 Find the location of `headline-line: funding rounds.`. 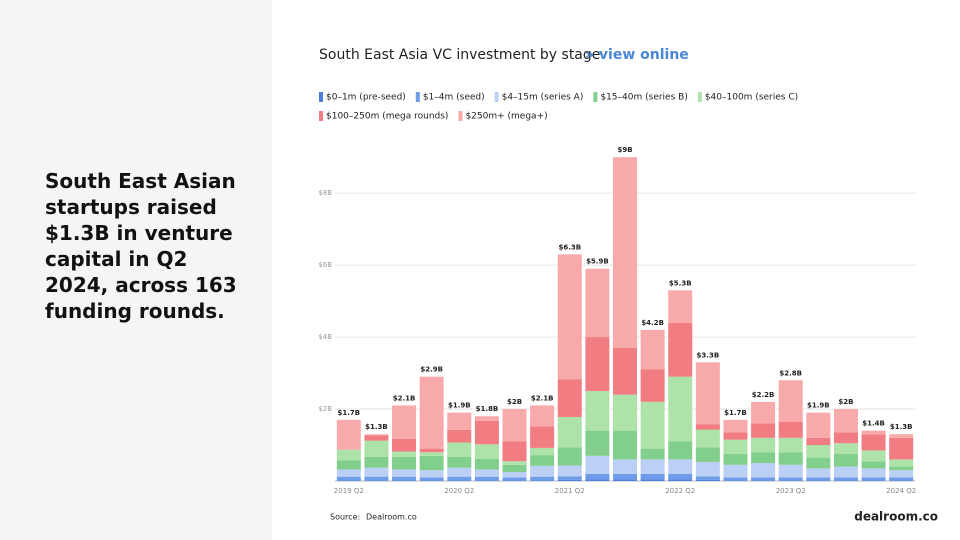

headline-line: funding rounds. is located at coordinates (135, 311).